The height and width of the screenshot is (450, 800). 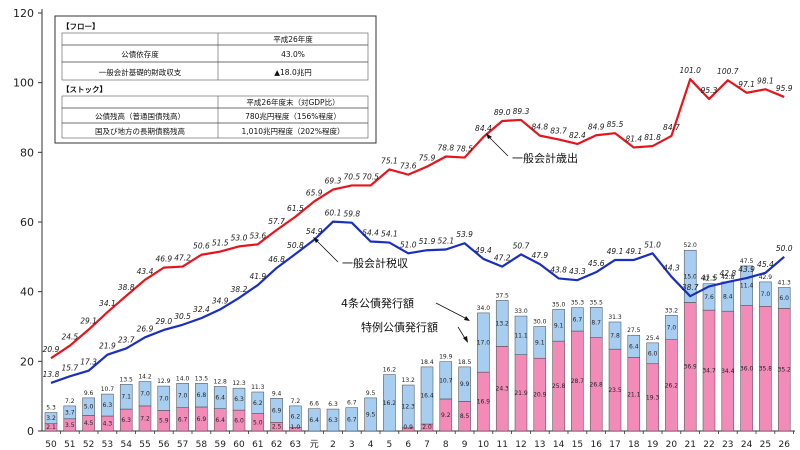 I want to click on bar-special-label: 16.9, so click(x=484, y=402).